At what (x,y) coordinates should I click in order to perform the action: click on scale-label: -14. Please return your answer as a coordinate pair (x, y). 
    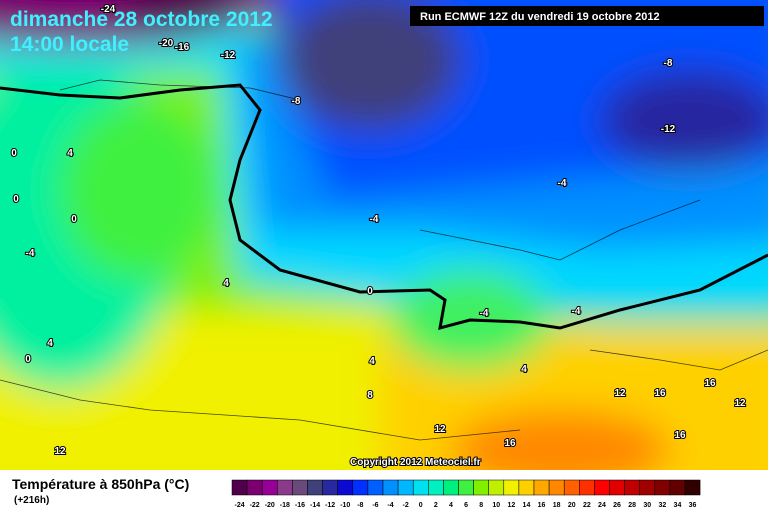
    Looking at the image, I should click on (315, 505).